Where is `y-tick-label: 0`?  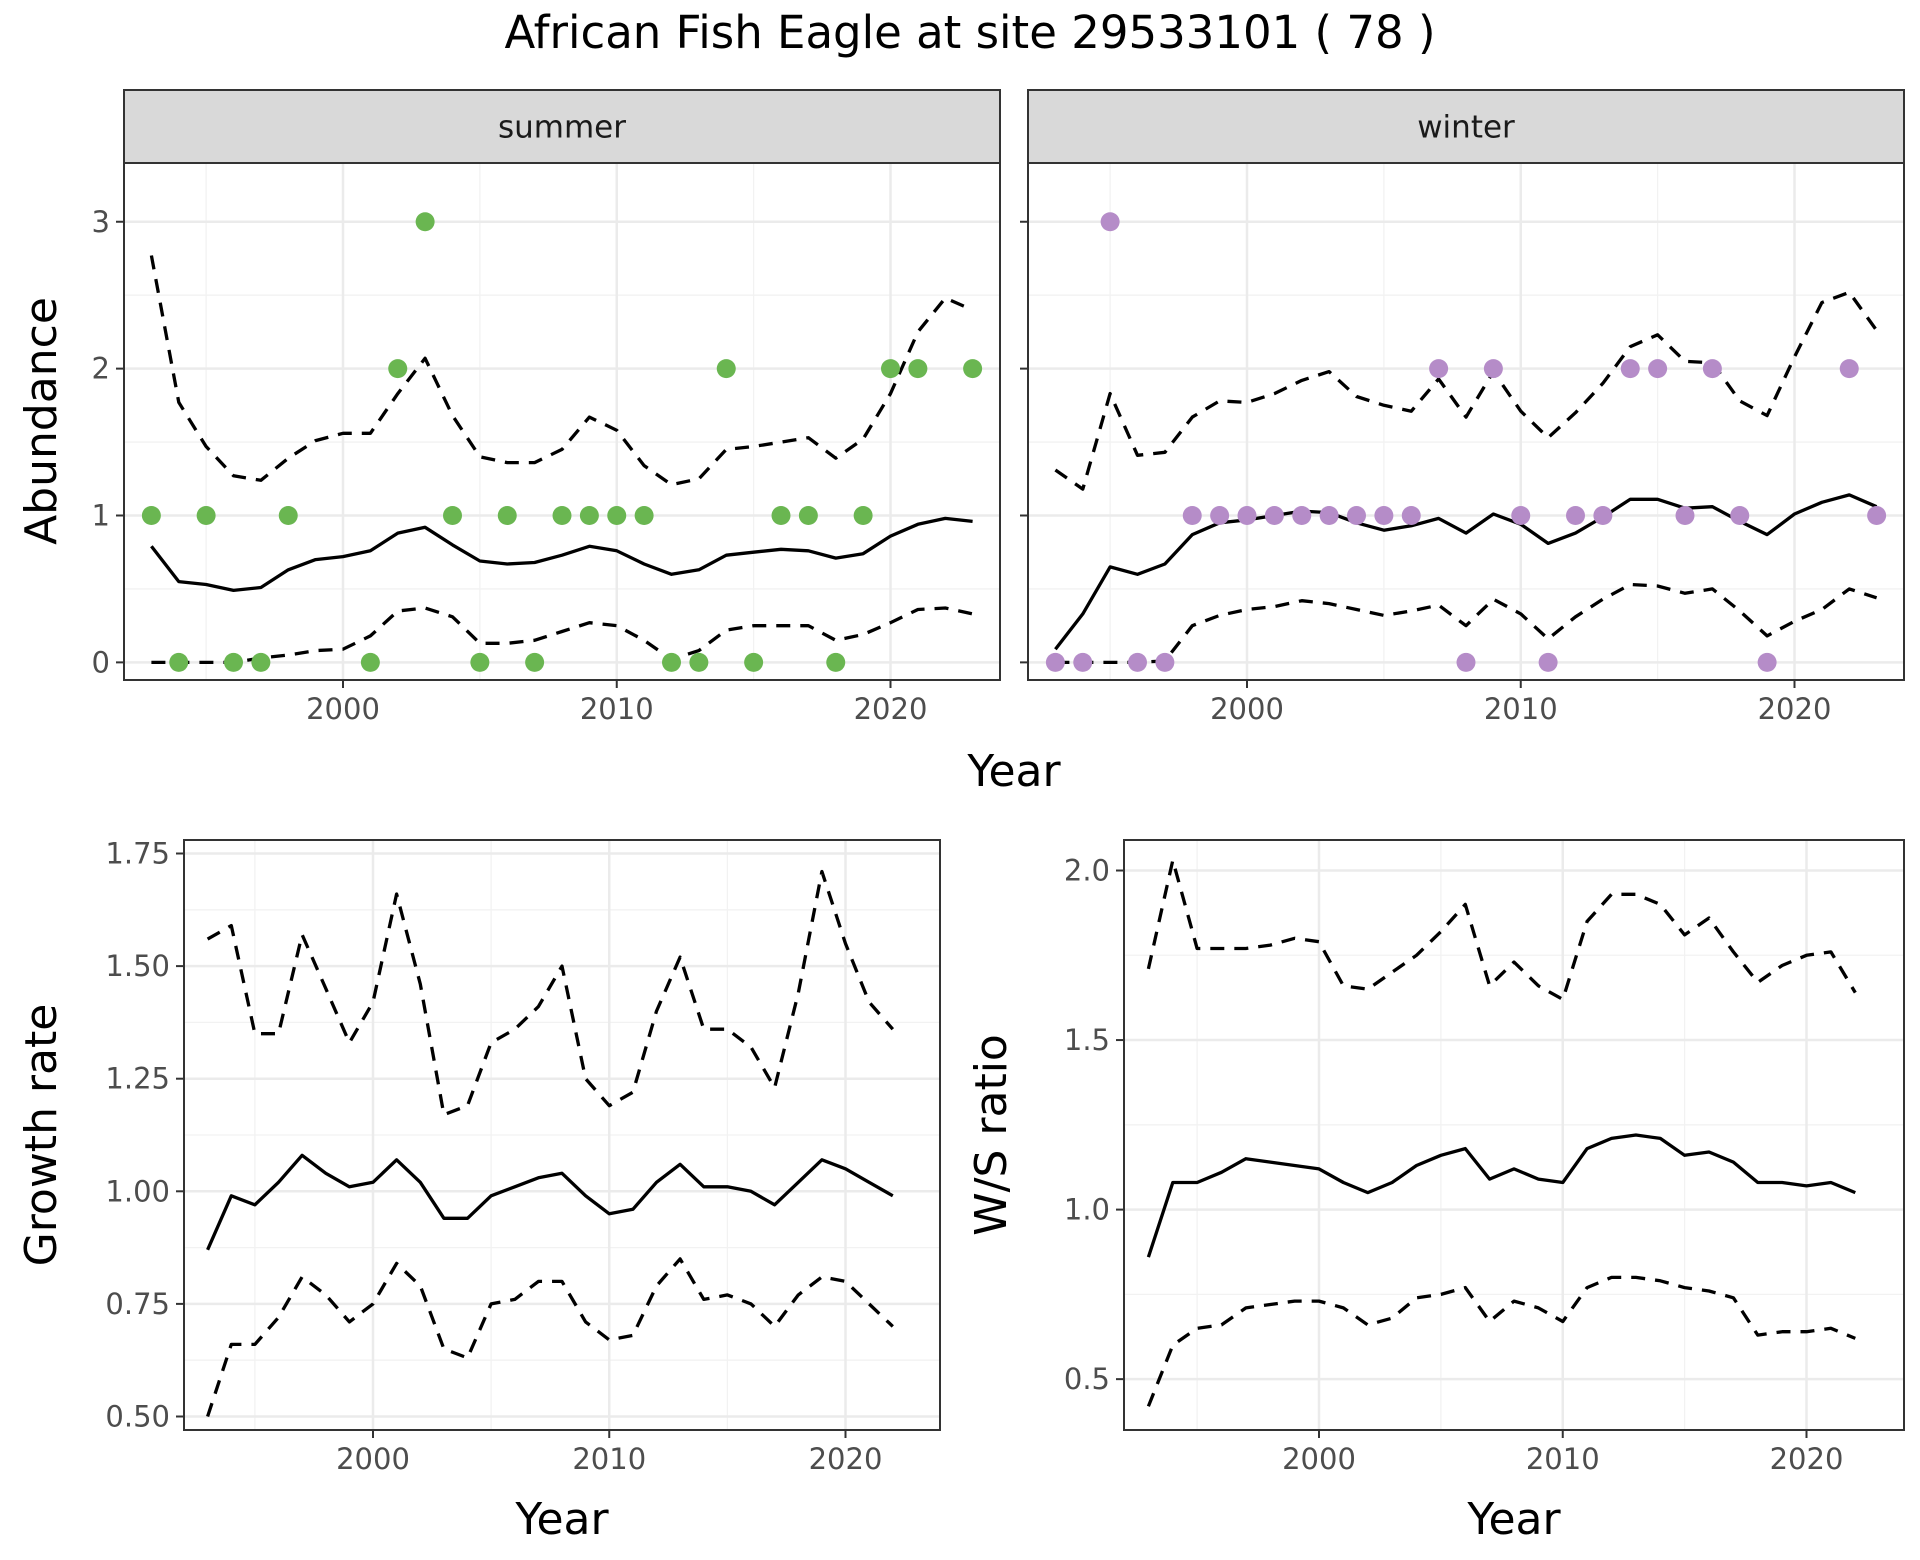
y-tick-label: 0 is located at coordinates (101, 662).